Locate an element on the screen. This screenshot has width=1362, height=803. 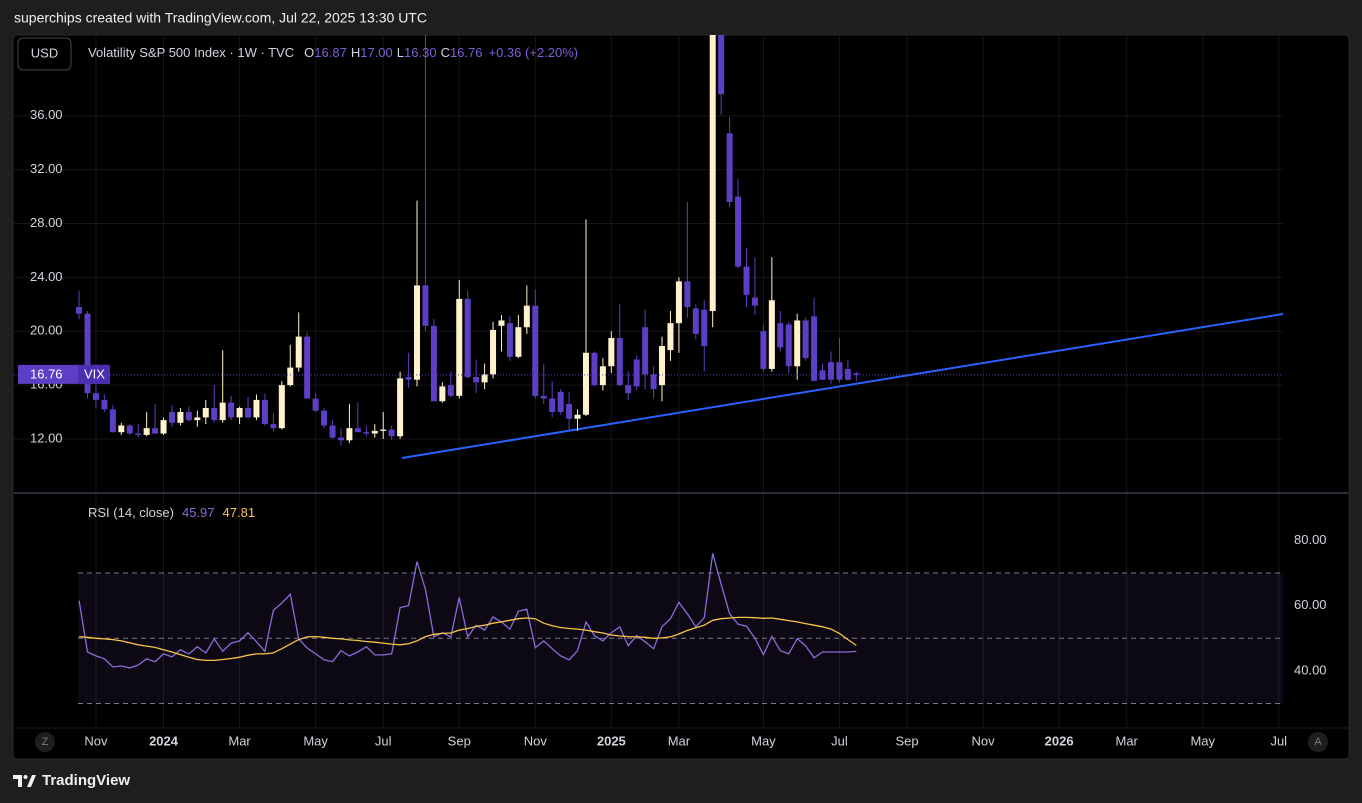
auto-scale-button is located at coordinates (1318, 742).